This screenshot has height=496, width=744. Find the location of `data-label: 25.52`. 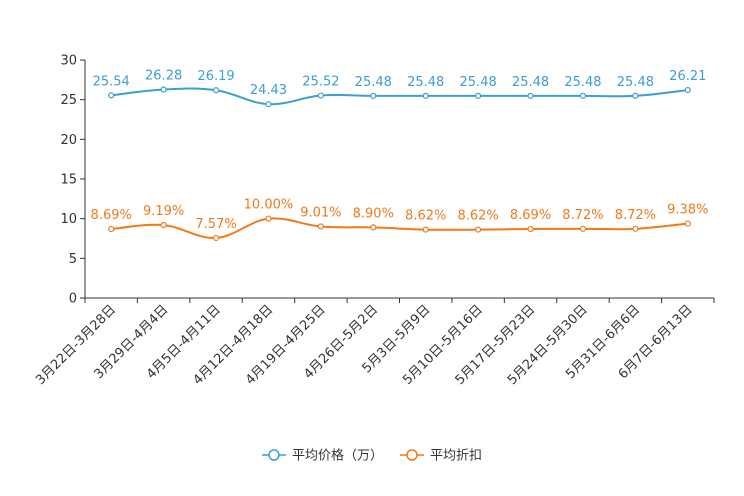

data-label: 25.52 is located at coordinates (320, 82).